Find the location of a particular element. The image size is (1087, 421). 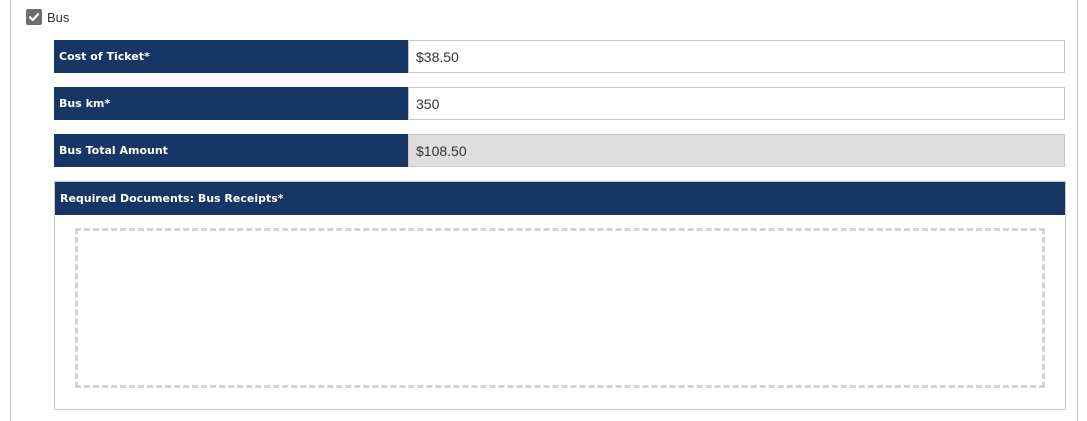

panel-right-border is located at coordinates (1077, 210).